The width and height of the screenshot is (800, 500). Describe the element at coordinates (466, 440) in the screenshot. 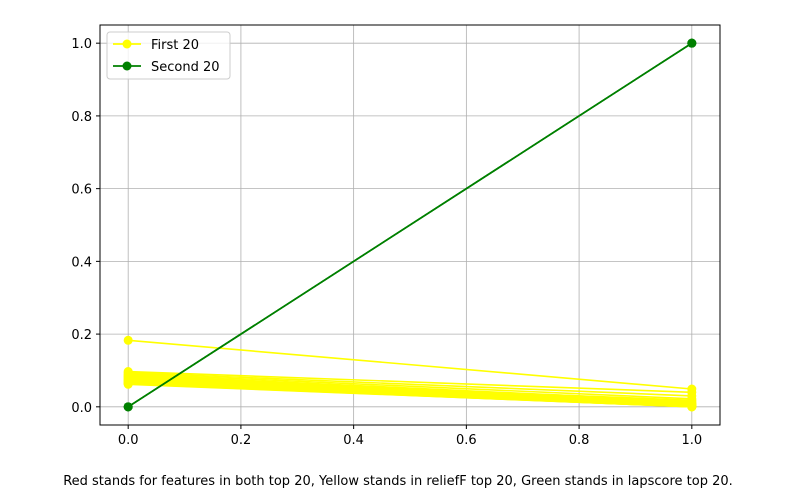

I see `x-tick-label: 0.6` at that location.